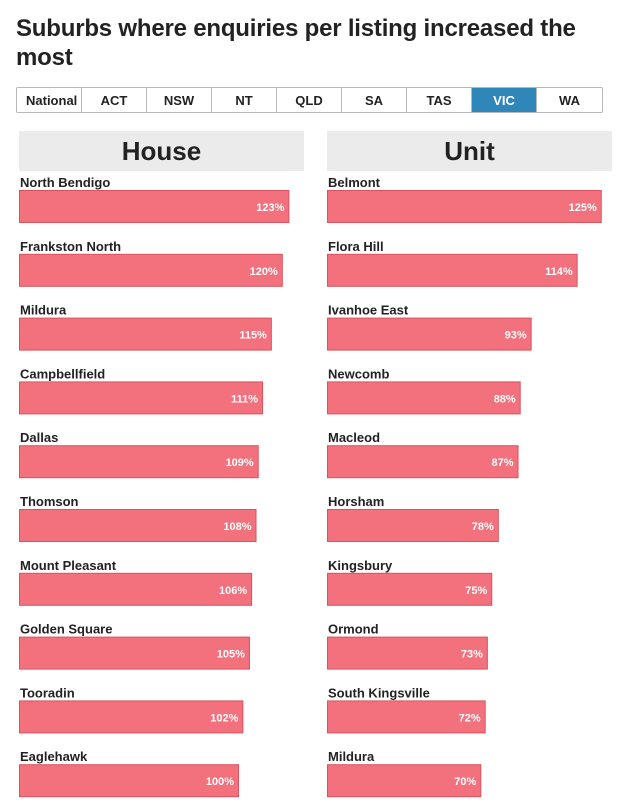  Describe the element at coordinates (476, 591) in the screenshot. I see `value-label: 75%` at that location.